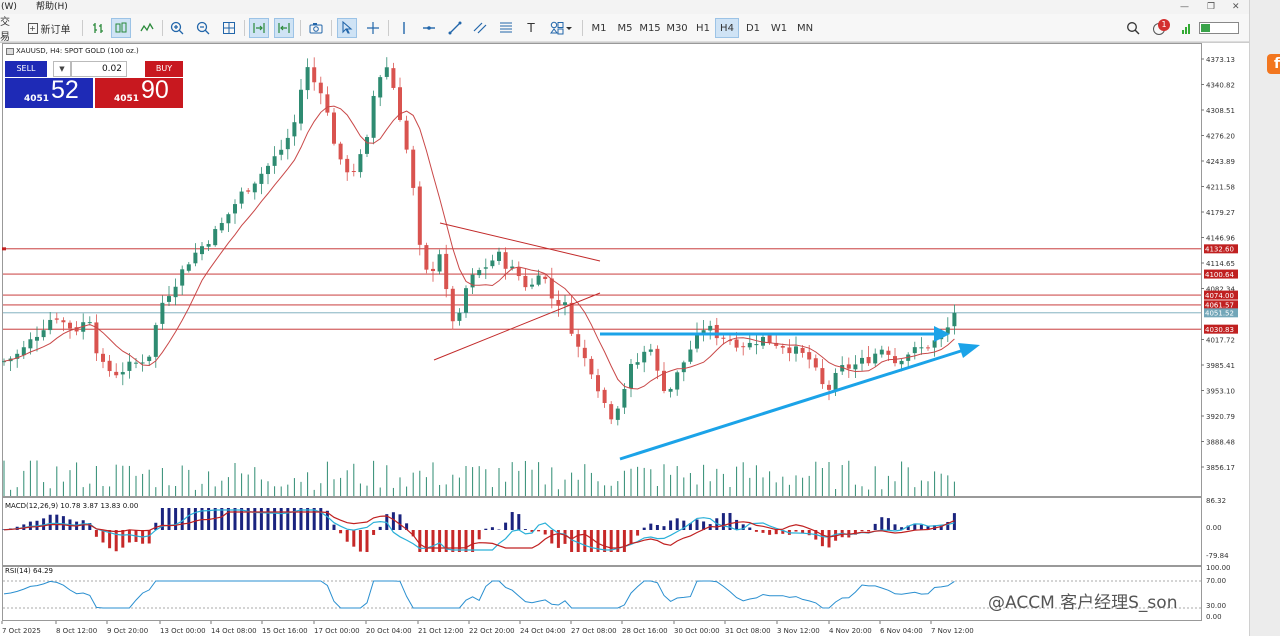 The image size is (1280, 636). I want to click on timeframe-h1: H1, so click(703, 28).